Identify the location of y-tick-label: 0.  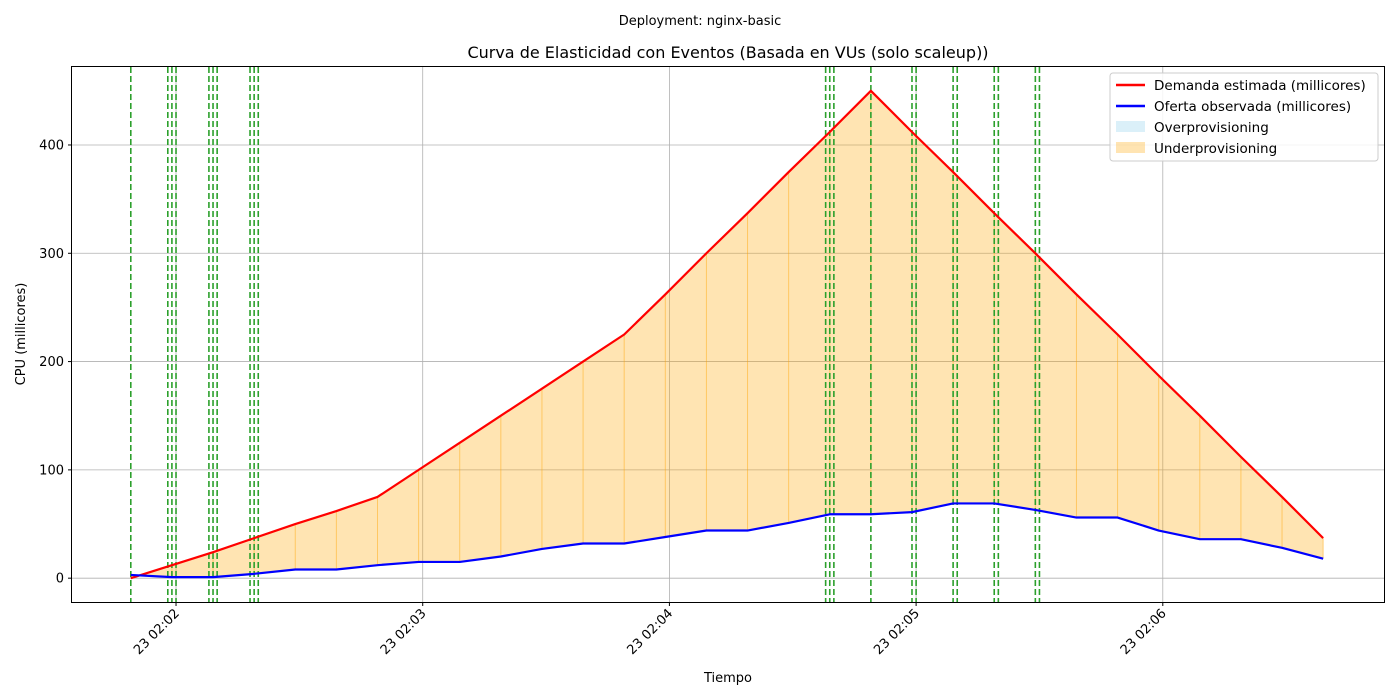
(60, 579).